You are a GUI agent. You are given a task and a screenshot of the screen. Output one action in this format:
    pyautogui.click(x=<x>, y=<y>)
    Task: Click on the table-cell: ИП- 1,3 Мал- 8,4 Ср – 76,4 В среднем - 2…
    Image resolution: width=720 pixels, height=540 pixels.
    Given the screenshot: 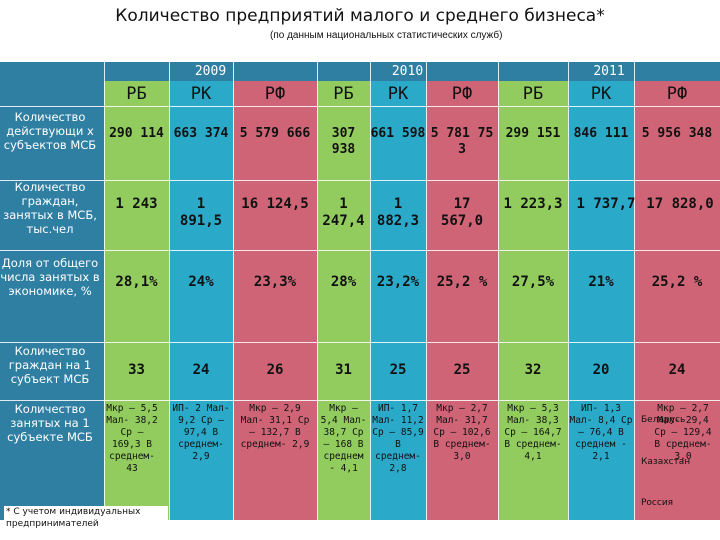 What is the action you would take?
    pyautogui.click(x=601, y=432)
    